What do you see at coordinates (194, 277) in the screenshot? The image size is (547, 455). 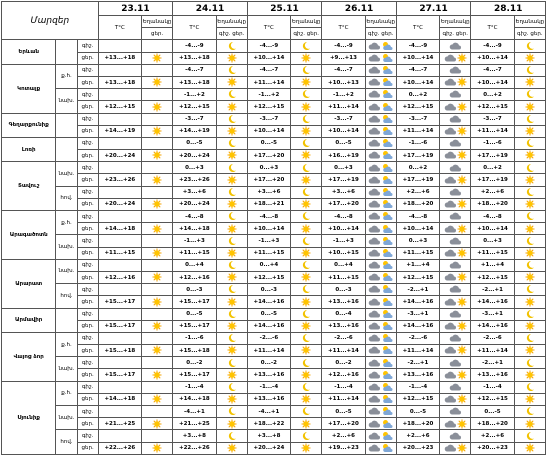 I see `temperature: +12...+16` at bounding box center [194, 277].